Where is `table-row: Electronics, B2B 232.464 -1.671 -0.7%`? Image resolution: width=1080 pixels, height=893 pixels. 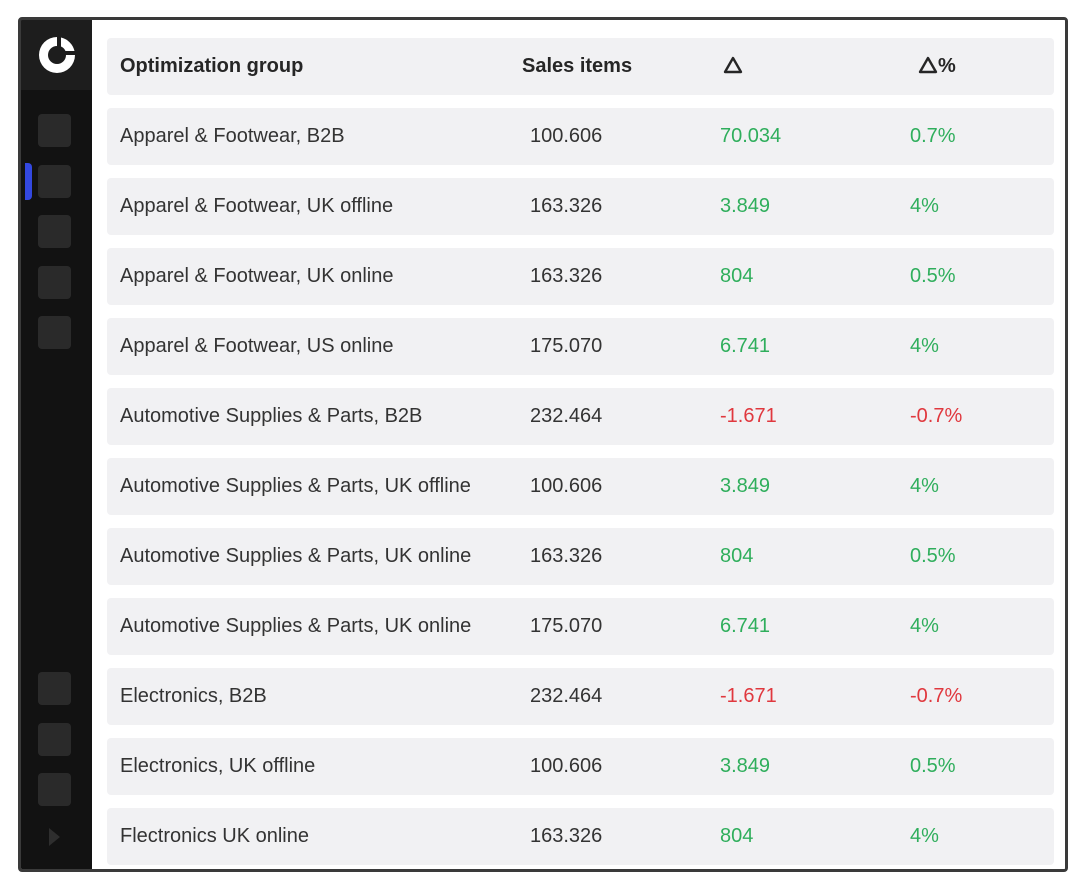
table-row: Electronics, B2B 232.464 -1.671 -0.7% is located at coordinates (580, 696).